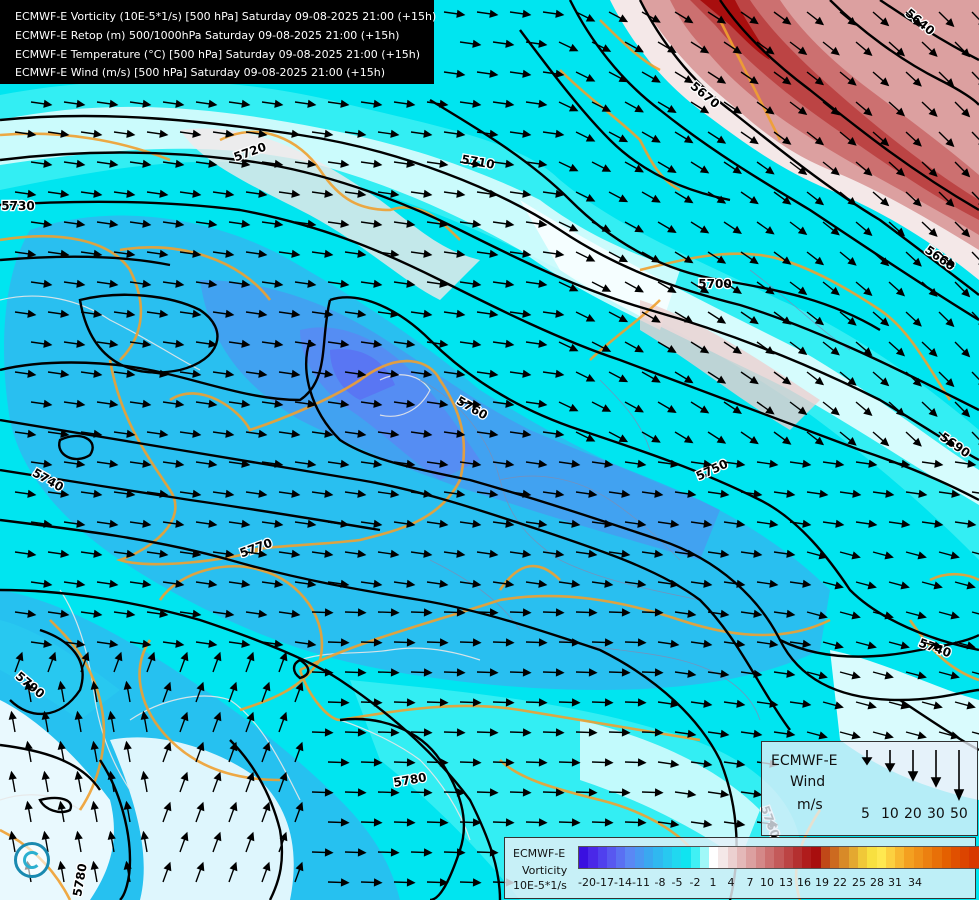  I want to click on vorticity-tick-label: -5, so click(677, 882).